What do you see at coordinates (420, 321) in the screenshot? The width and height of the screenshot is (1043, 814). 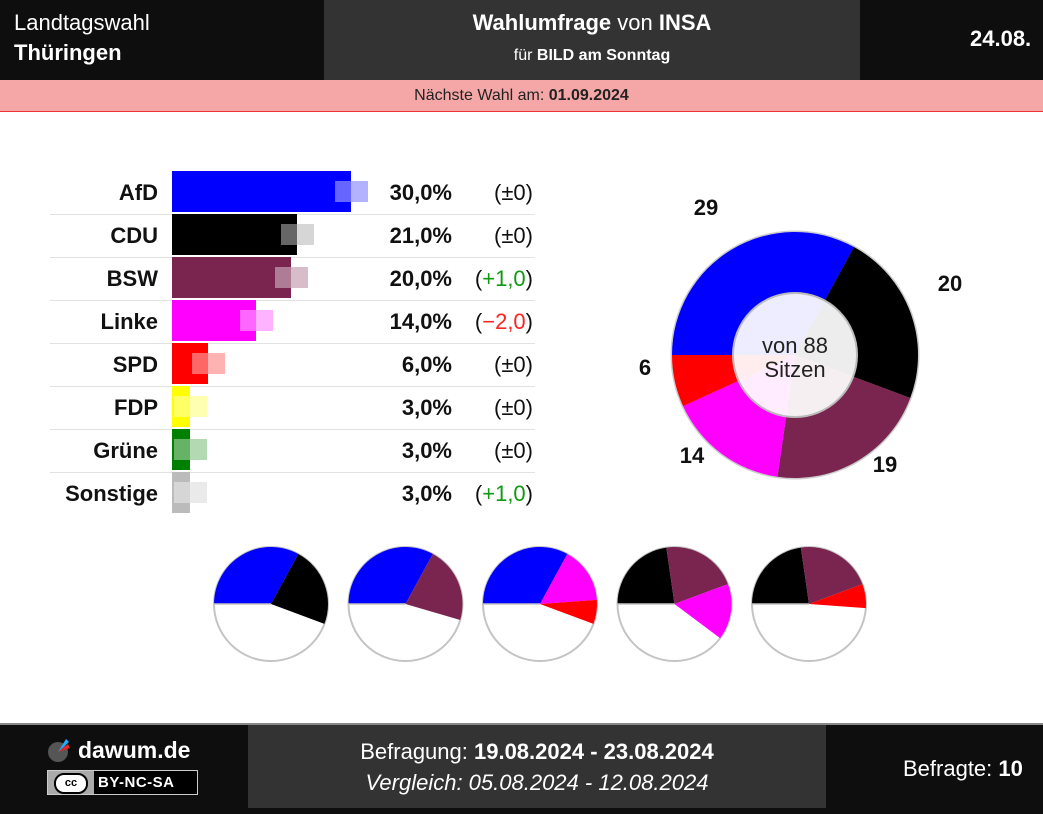 I see `value-label: 14,0%` at bounding box center [420, 321].